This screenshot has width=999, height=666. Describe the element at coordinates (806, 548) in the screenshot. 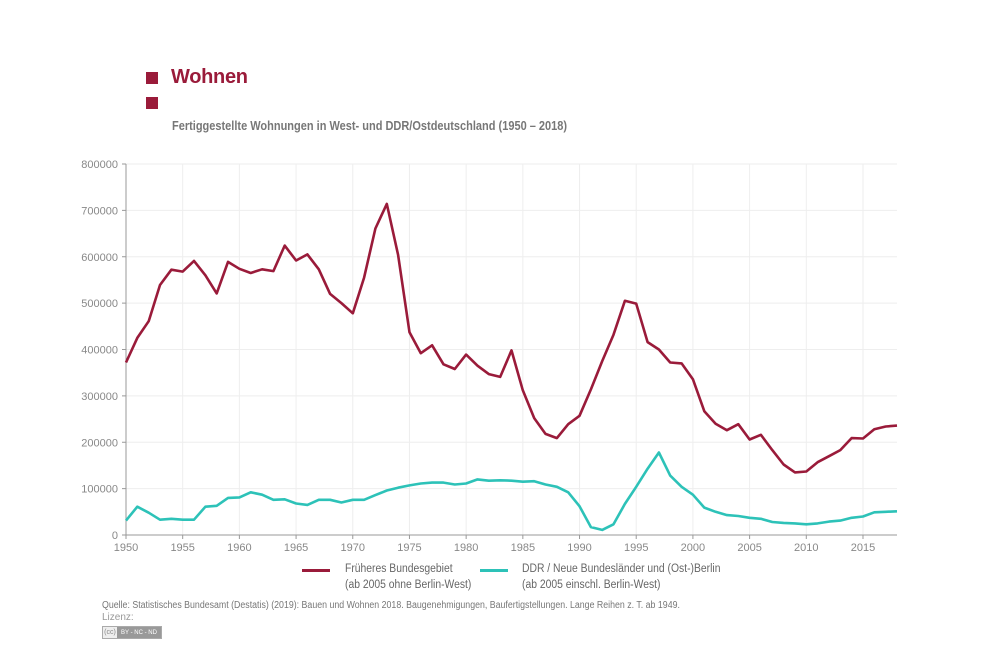

I see `x-tick-label: 2010` at that location.